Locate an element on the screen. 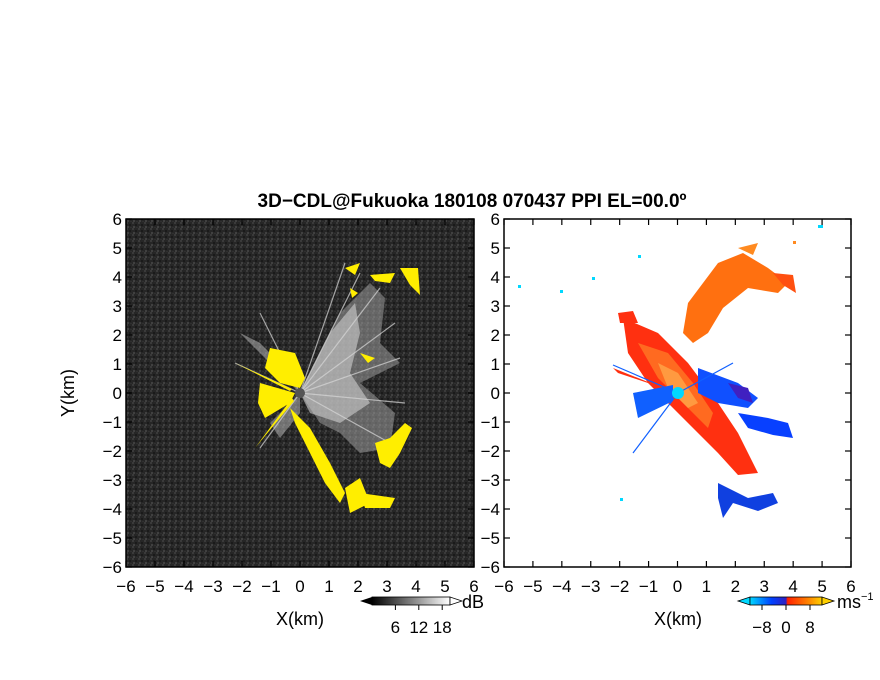 The height and width of the screenshot is (680, 880). velocity-colorbar-unit: ms−1 is located at coordinates (855, 601).